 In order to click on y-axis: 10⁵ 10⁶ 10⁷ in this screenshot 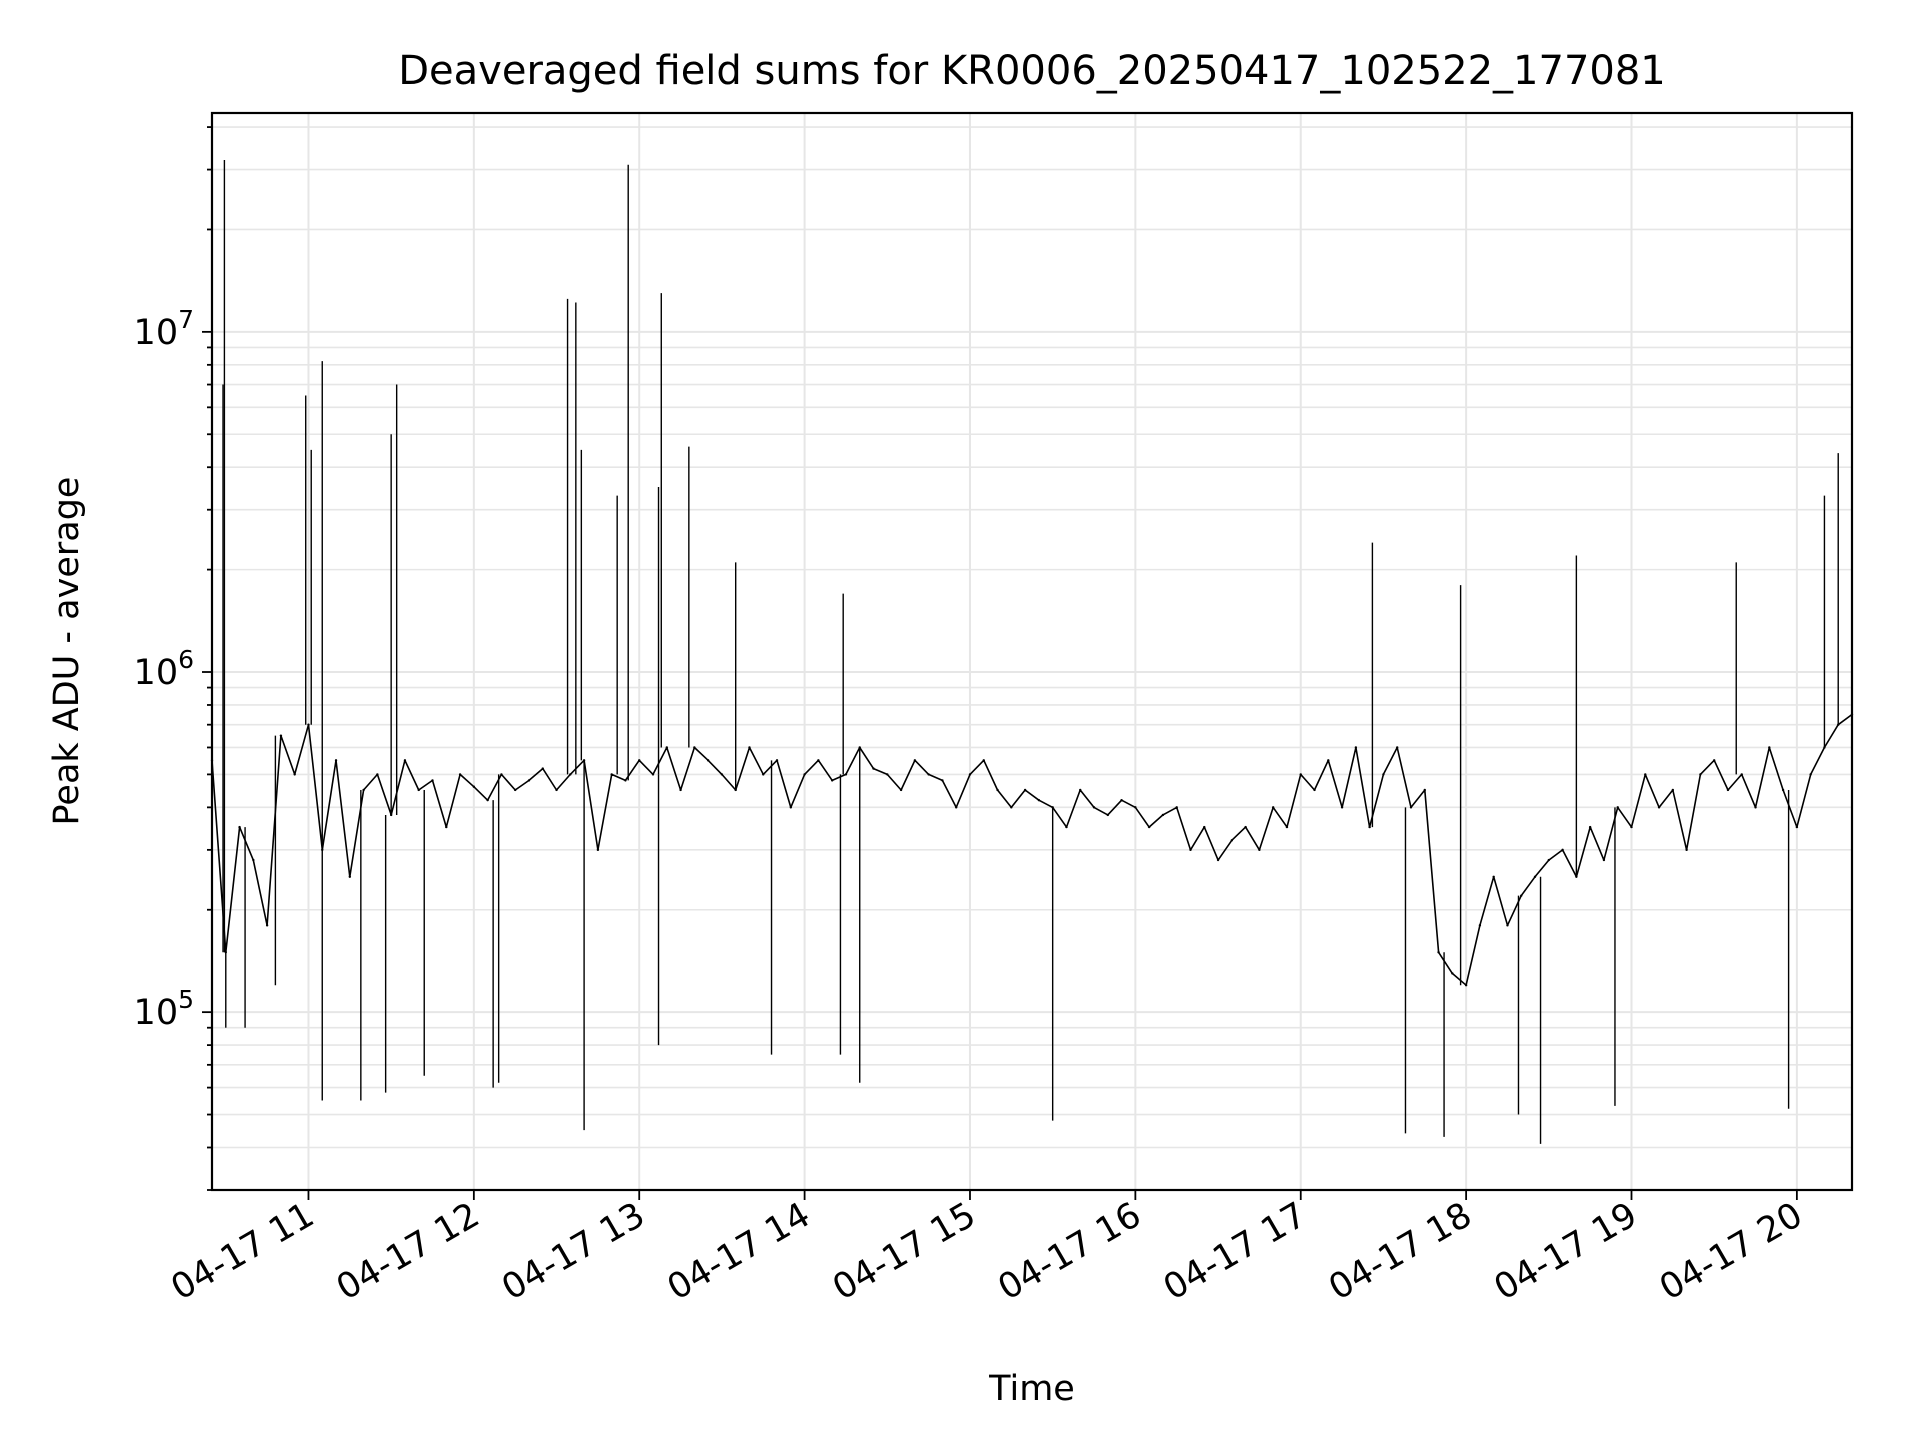, I will do `click(173, 658)`.